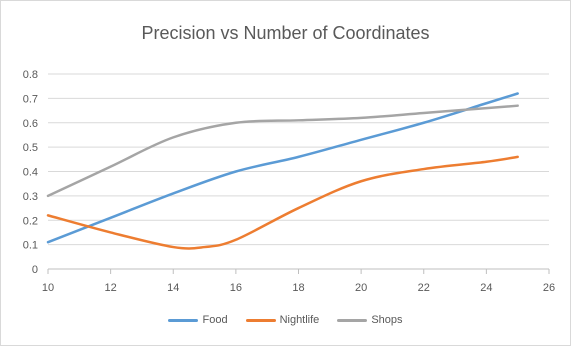 The image size is (571, 347). What do you see at coordinates (30, 197) in the screenshot?
I see `y-tick-label: 0.3` at bounding box center [30, 197].